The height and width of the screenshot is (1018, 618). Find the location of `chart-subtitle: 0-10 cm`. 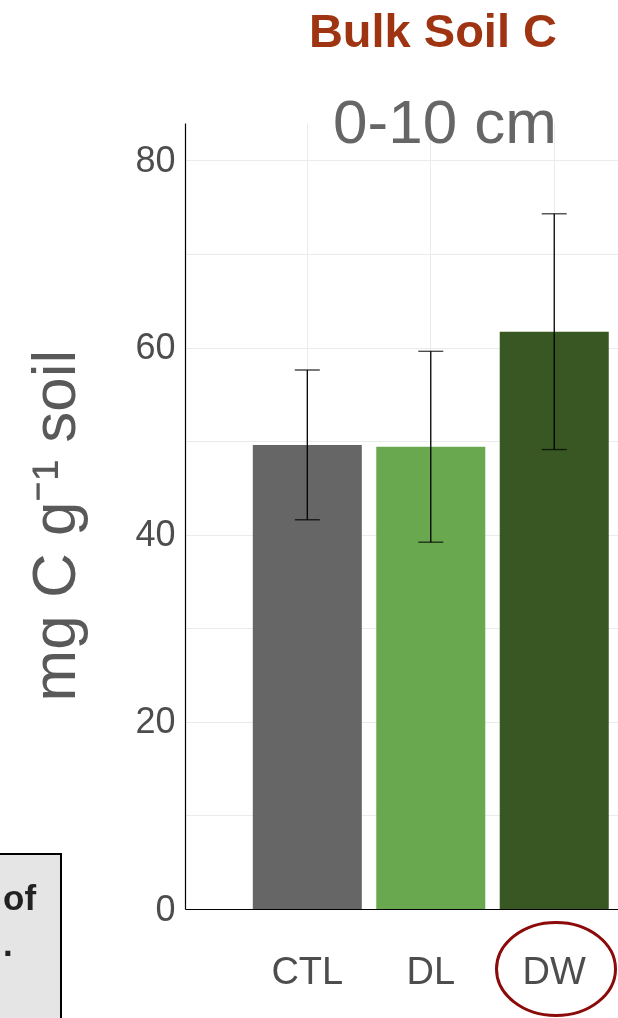

chart-subtitle: 0-10 cm is located at coordinates (445, 121).